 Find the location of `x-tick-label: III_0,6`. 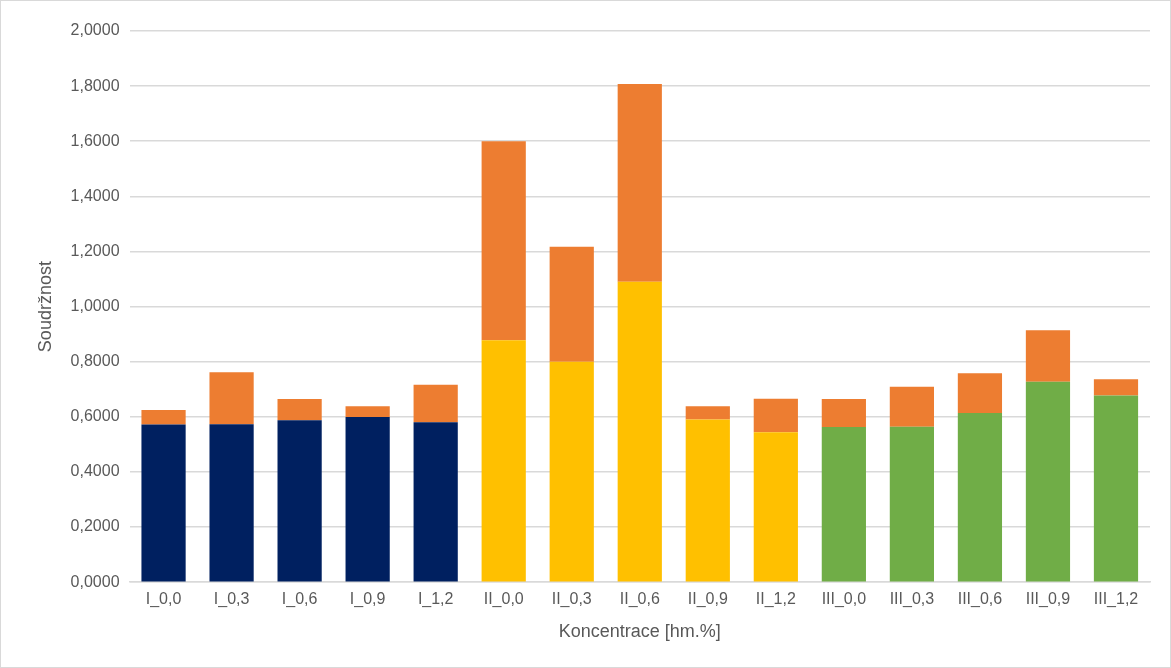

x-tick-label: III_0,6 is located at coordinates (980, 599).